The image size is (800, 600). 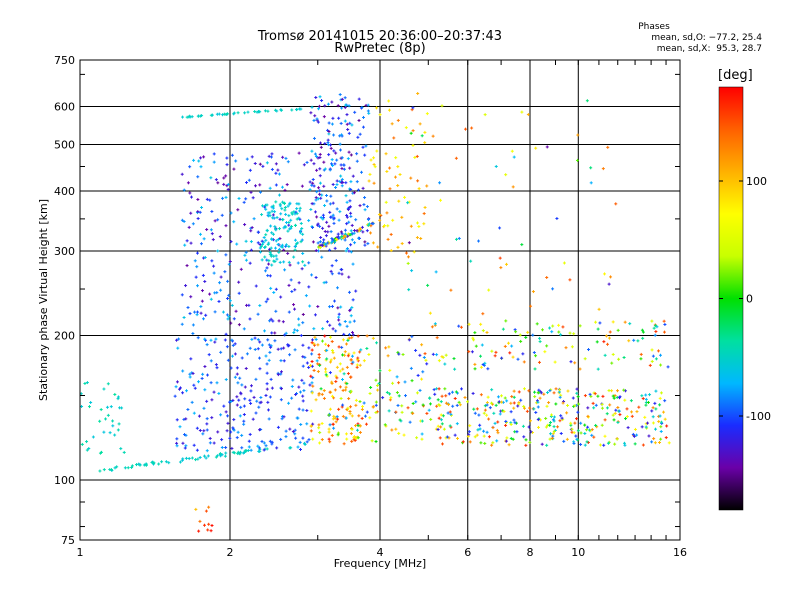 What do you see at coordinates (43, 300) in the screenshot?
I see `y-axis-label: Stationary phase Virtual Height [km]` at bounding box center [43, 300].